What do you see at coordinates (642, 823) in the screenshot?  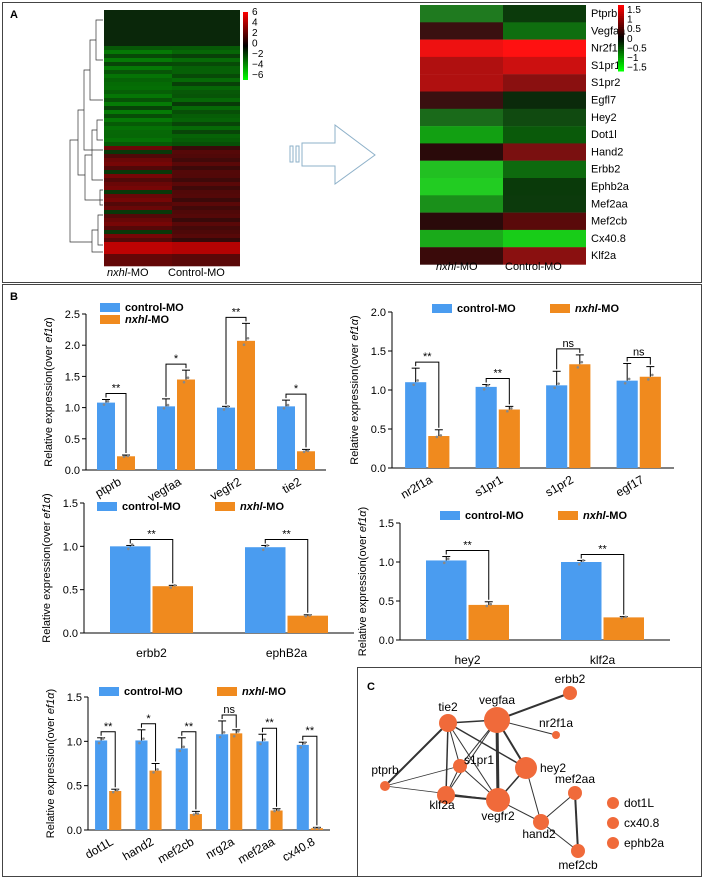 I see `network-legend-label: cx40.8` at bounding box center [642, 823].